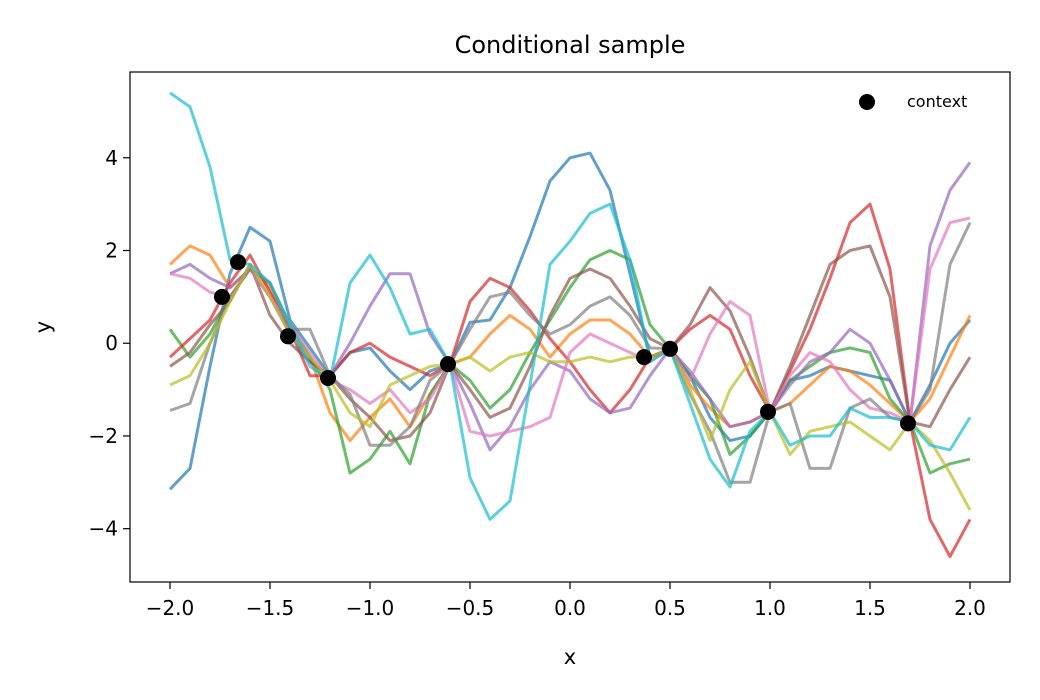 This screenshot has width=1040, height=700. What do you see at coordinates (103, 529) in the screenshot?
I see `y-tick-label-0: −4` at bounding box center [103, 529].